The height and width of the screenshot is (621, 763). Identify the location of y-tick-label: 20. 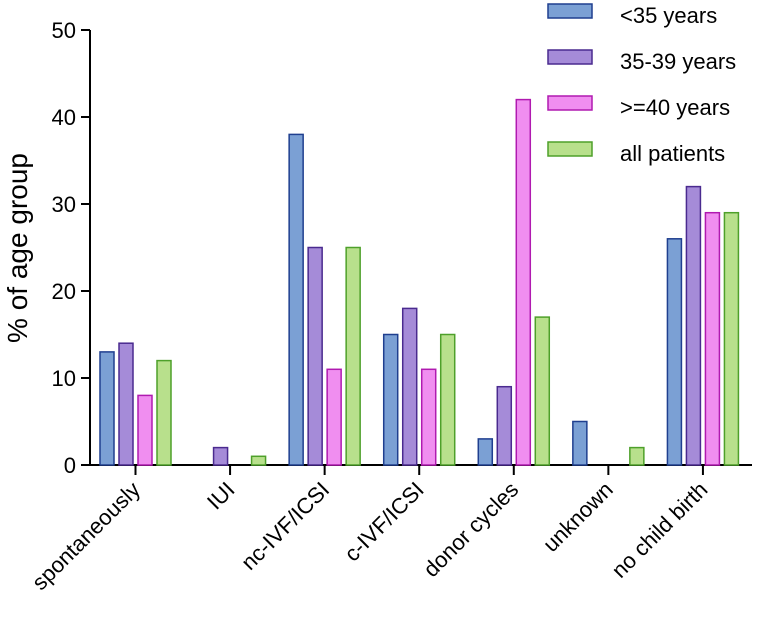
(64, 291).